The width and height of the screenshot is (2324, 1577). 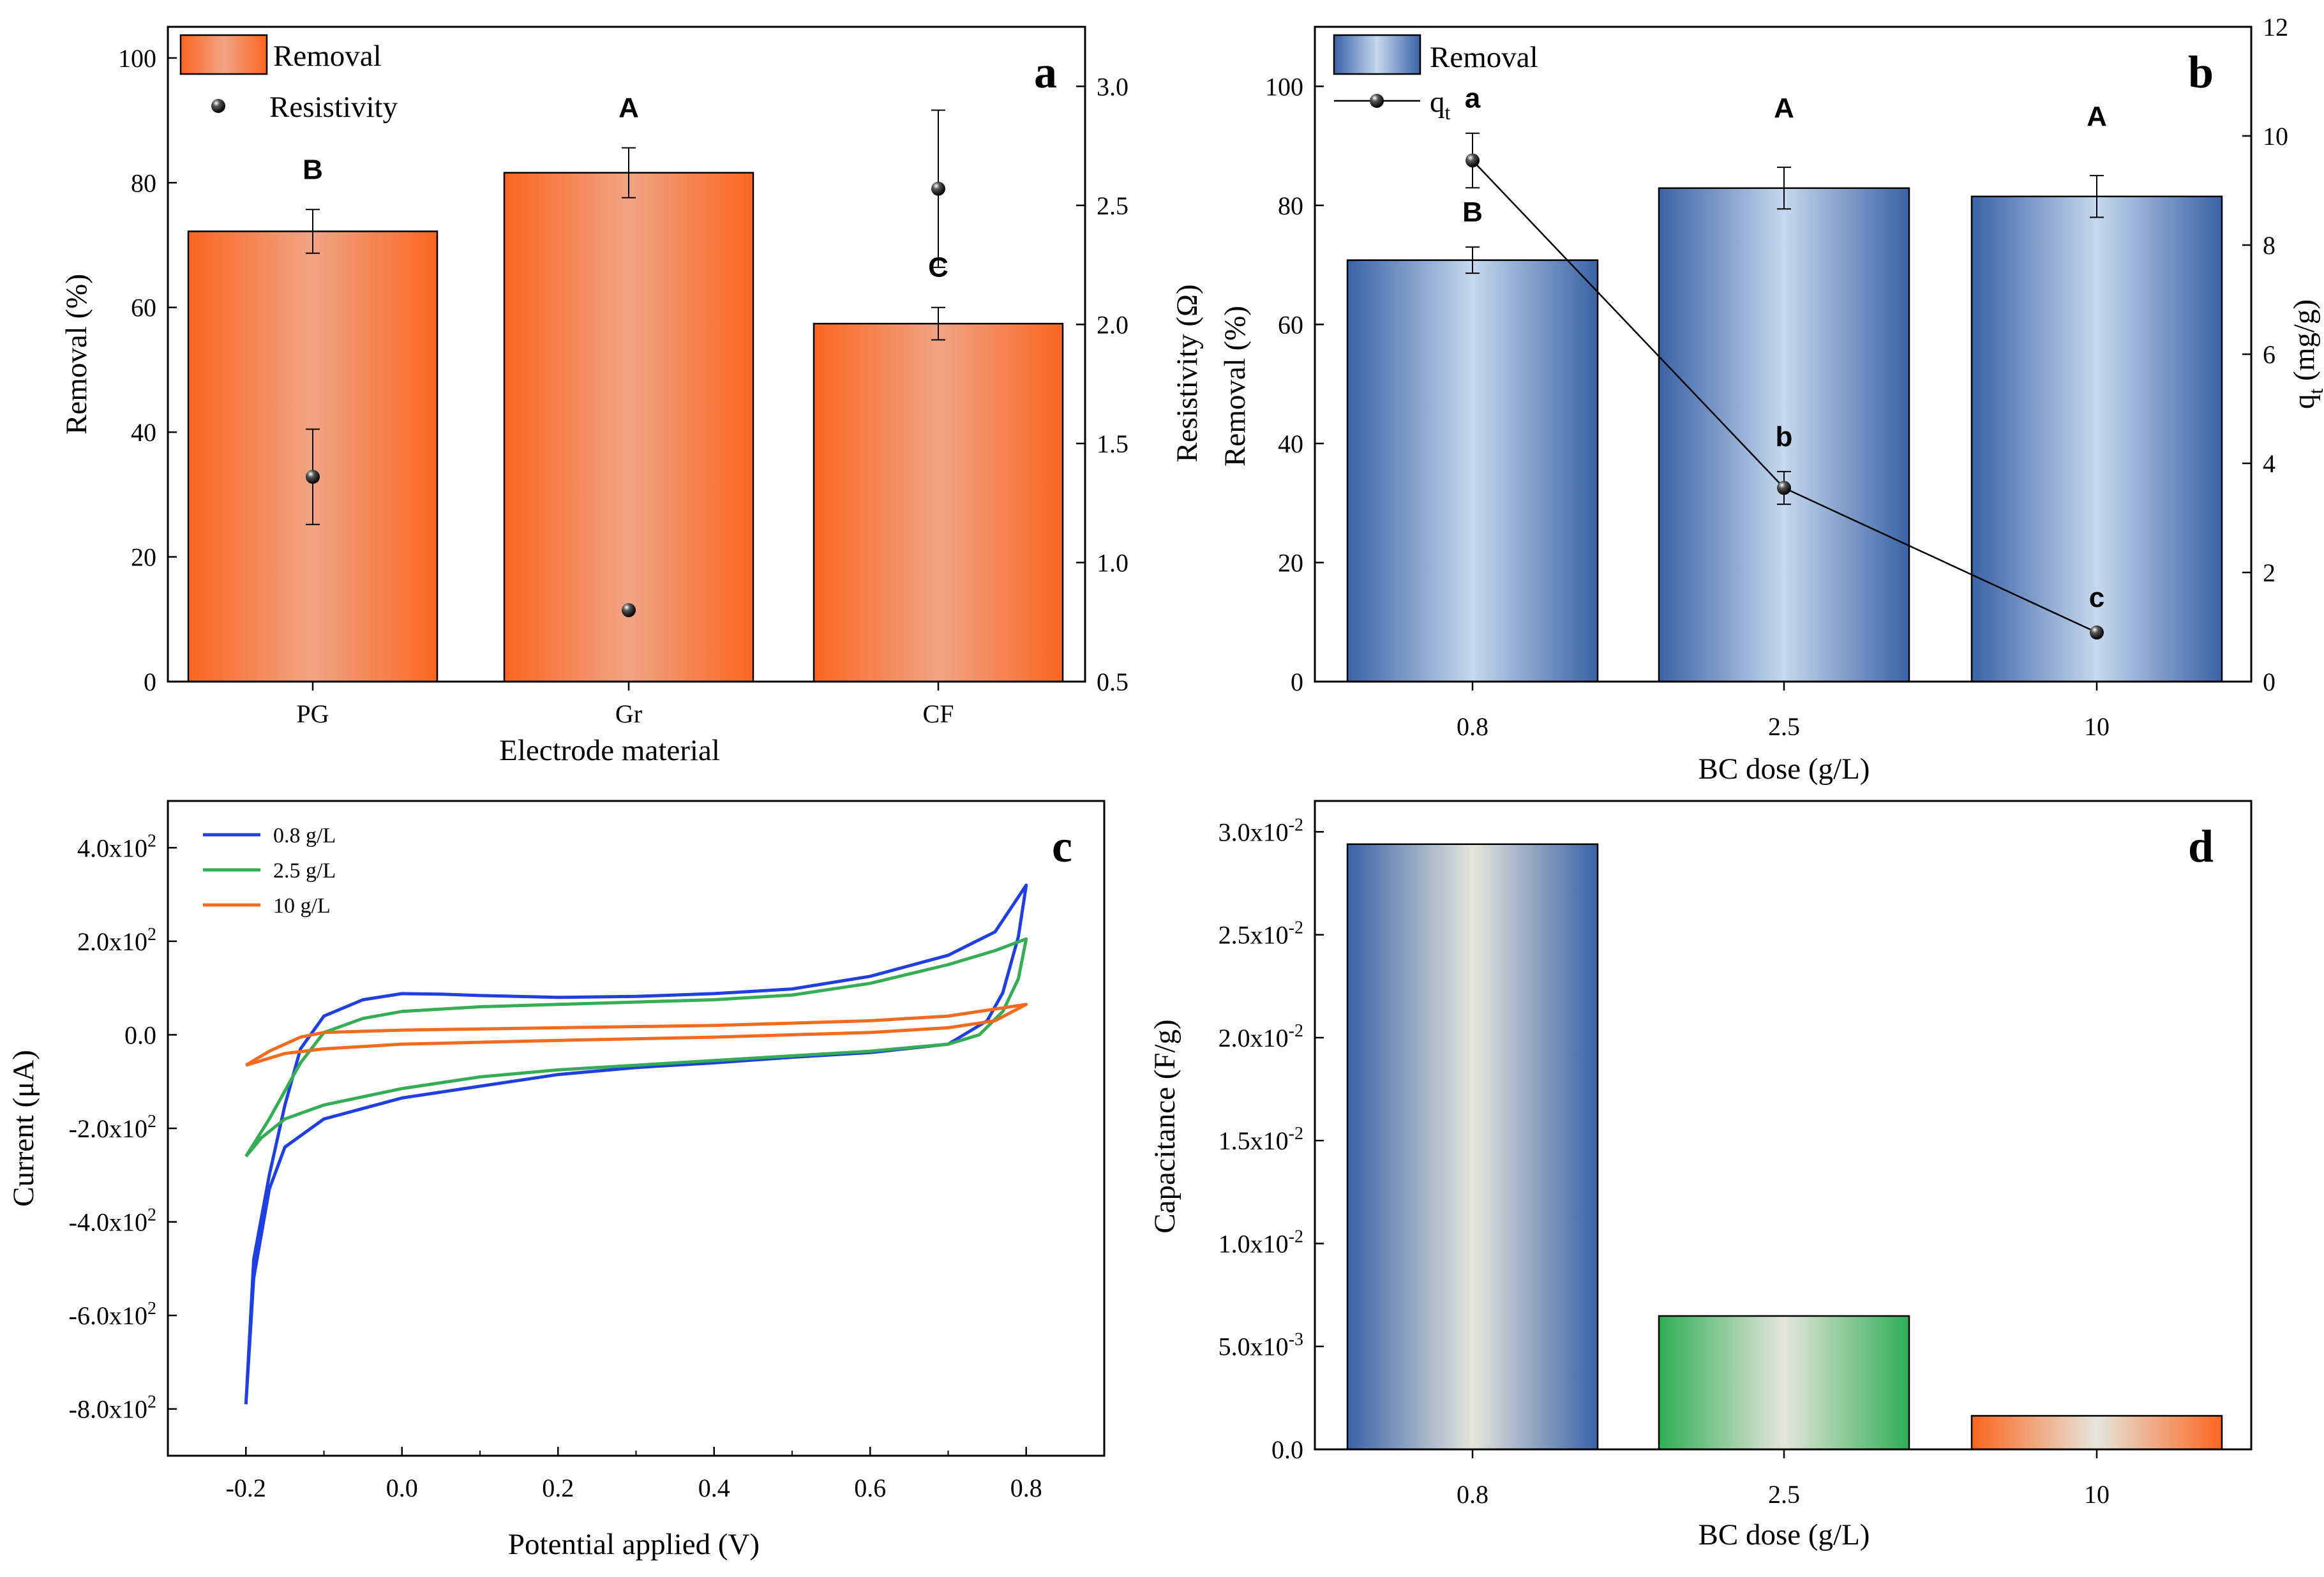 What do you see at coordinates (2276, 27) in the screenshot?
I see `y2-tick-label: 12` at bounding box center [2276, 27].